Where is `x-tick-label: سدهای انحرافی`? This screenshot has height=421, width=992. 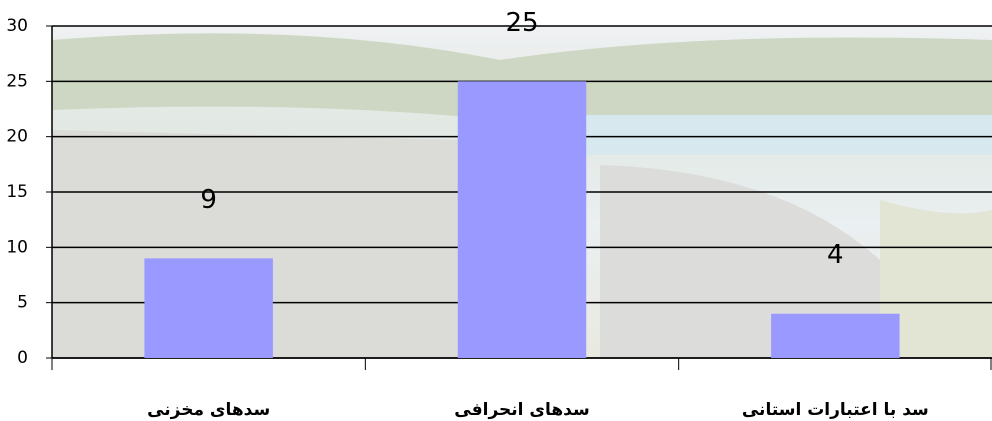
x-tick-label: سدهای انحرافی is located at coordinates (521, 410).